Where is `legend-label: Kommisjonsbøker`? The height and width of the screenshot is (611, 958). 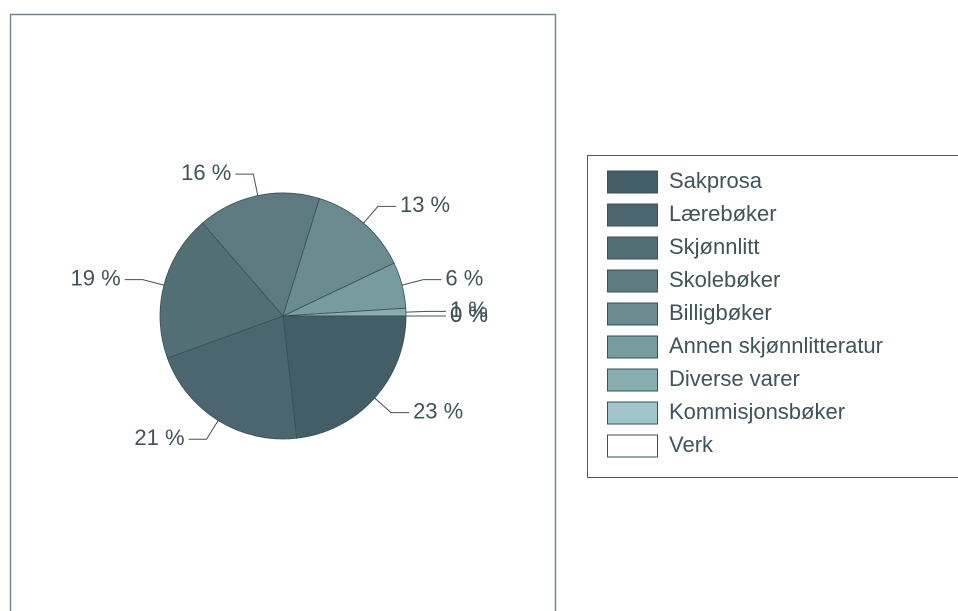 legend-label: Kommisjonsbøker is located at coordinates (757, 411).